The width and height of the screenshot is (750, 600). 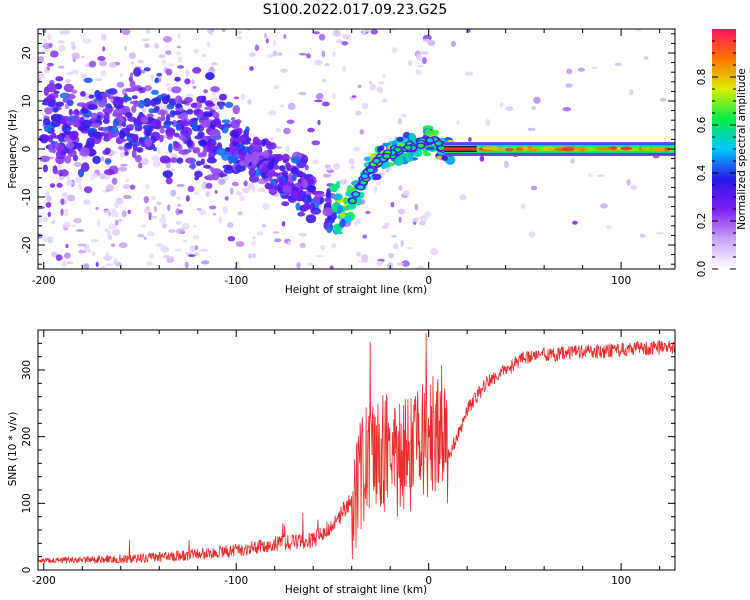 I want to click on colorbar-tick-label: 0.8, so click(x=702, y=77).